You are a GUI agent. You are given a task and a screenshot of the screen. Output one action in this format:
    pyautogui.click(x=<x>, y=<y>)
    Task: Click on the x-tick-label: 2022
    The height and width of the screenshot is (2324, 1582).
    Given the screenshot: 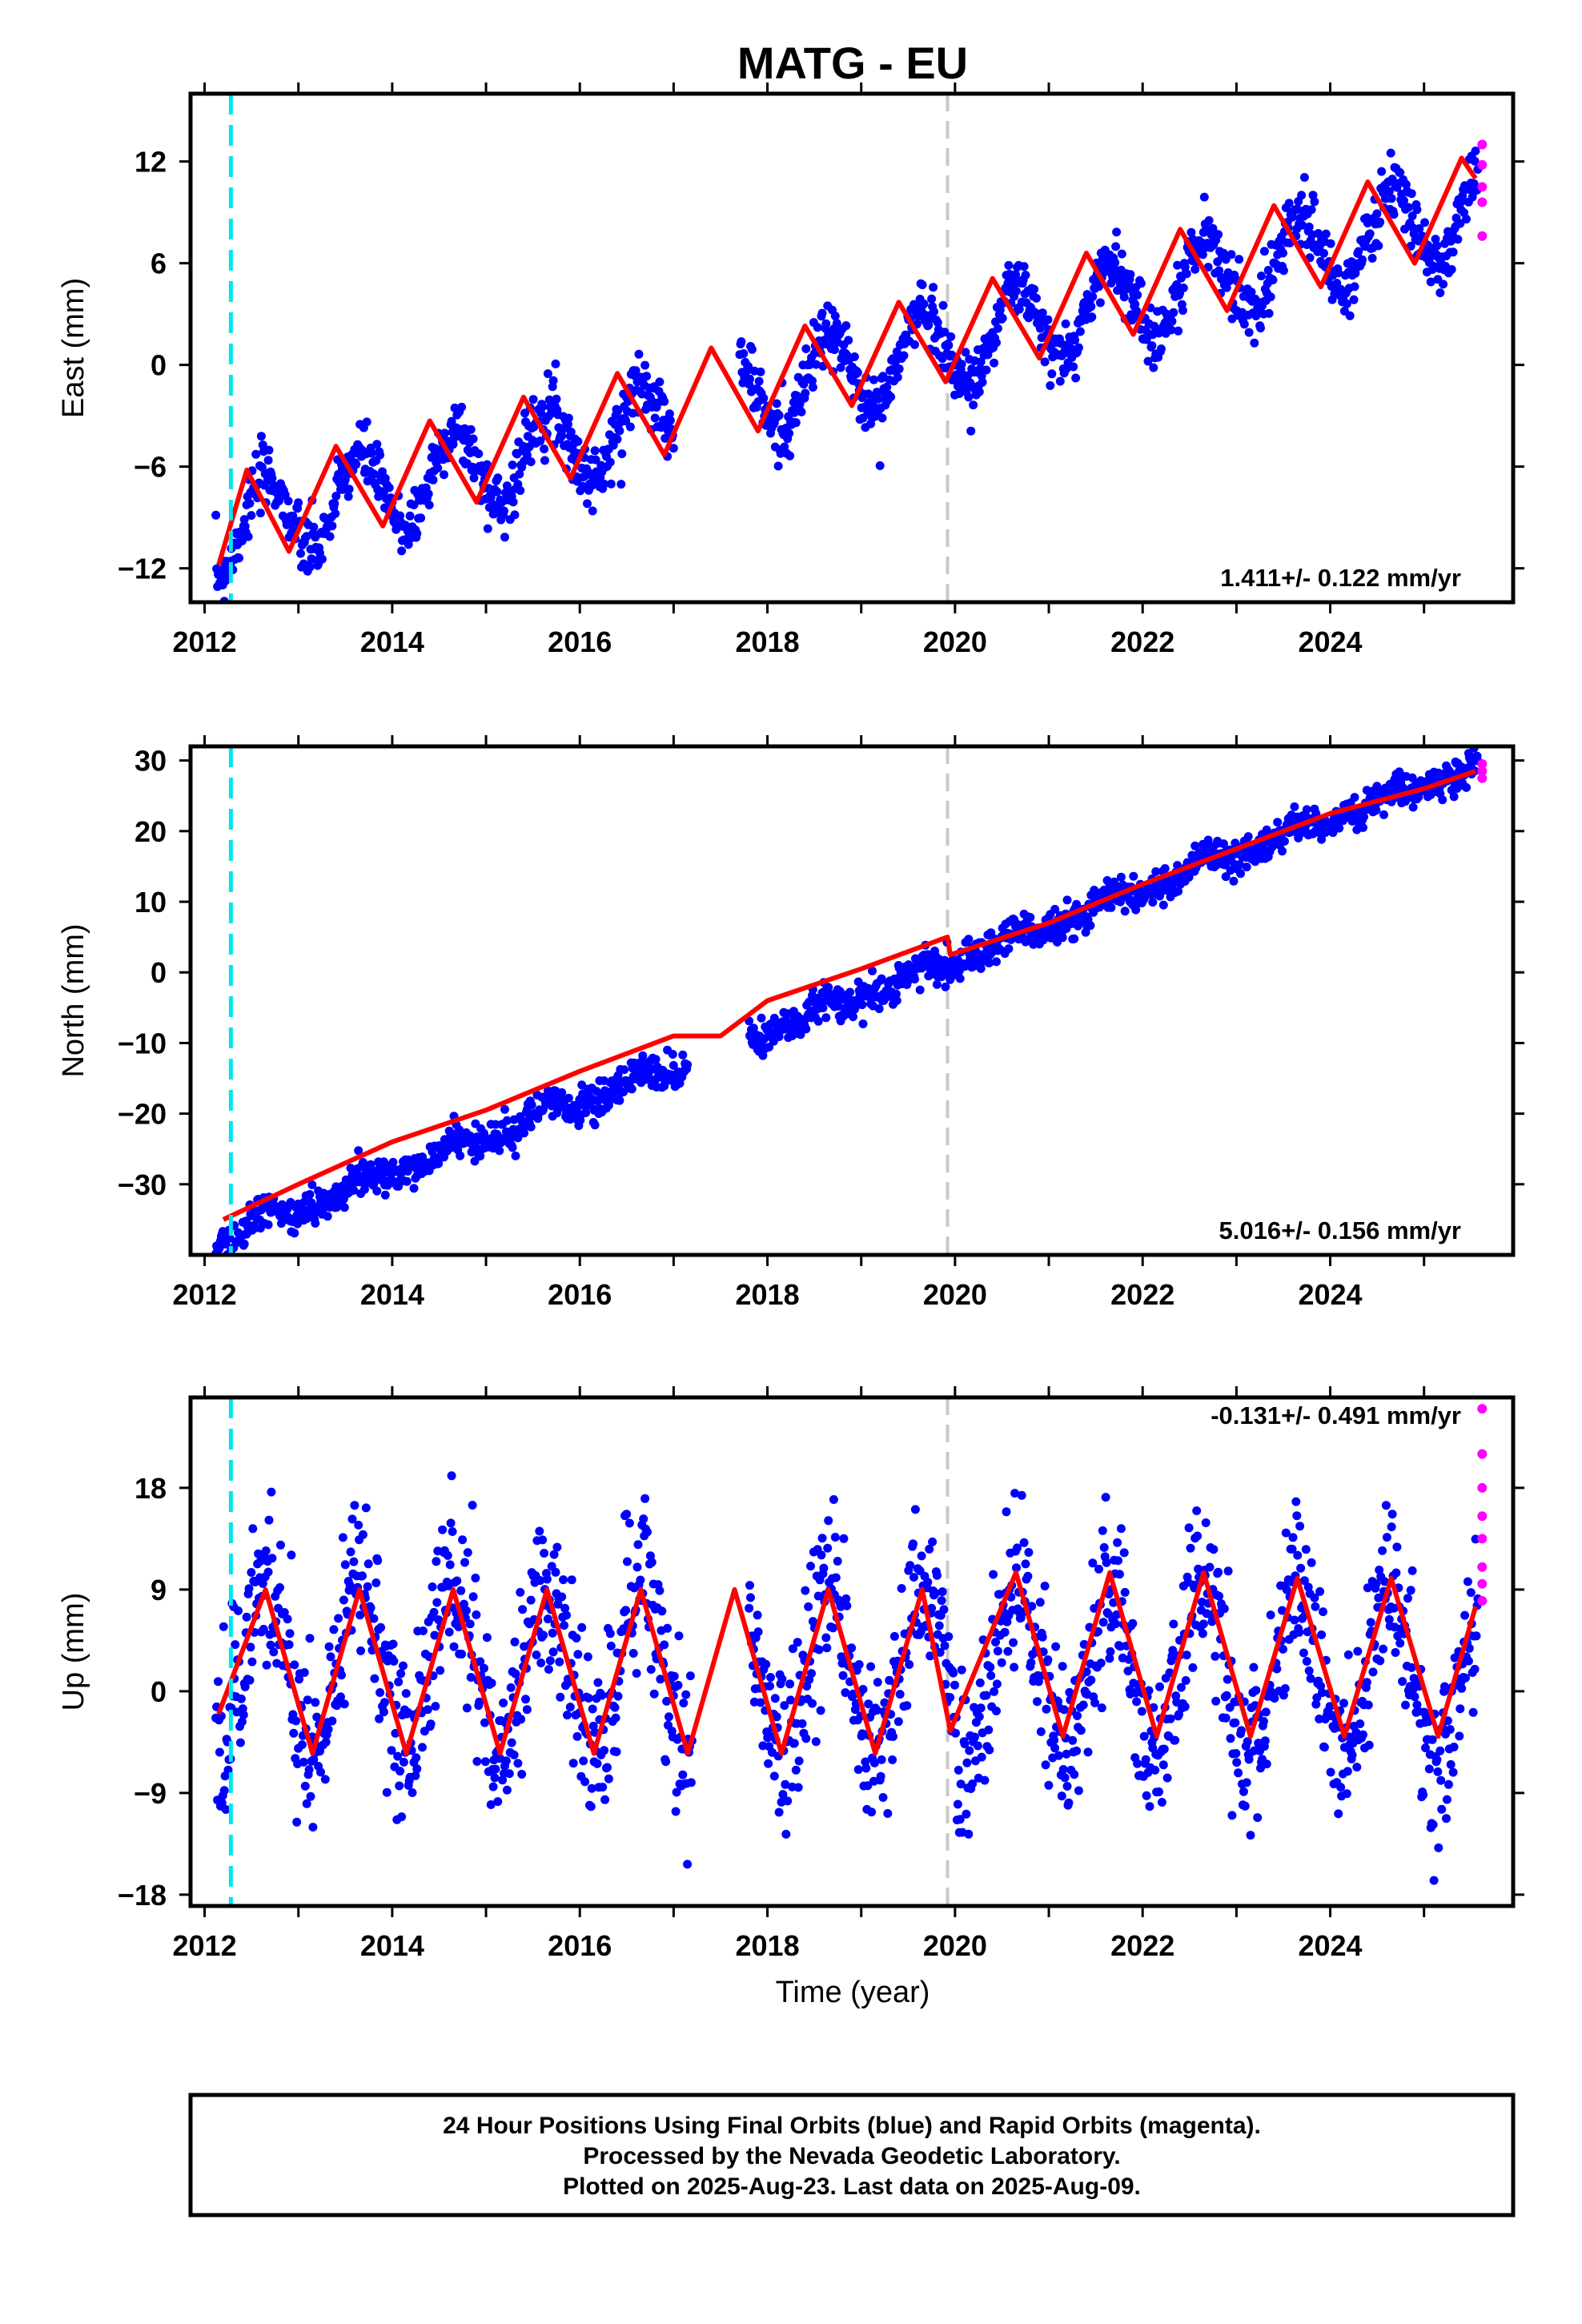 What is the action you would take?
    pyautogui.click(x=1142, y=641)
    